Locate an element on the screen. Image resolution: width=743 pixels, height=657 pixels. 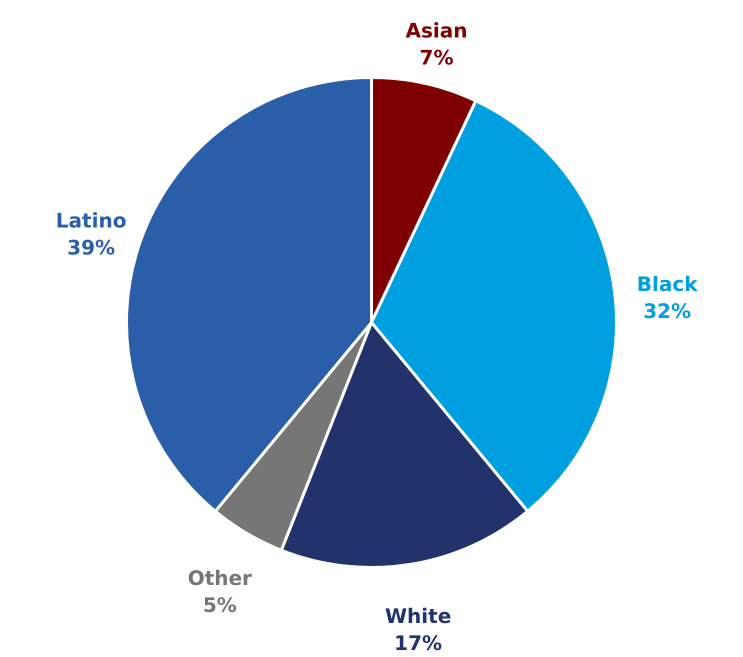
data-label: 39% is located at coordinates (91, 248).